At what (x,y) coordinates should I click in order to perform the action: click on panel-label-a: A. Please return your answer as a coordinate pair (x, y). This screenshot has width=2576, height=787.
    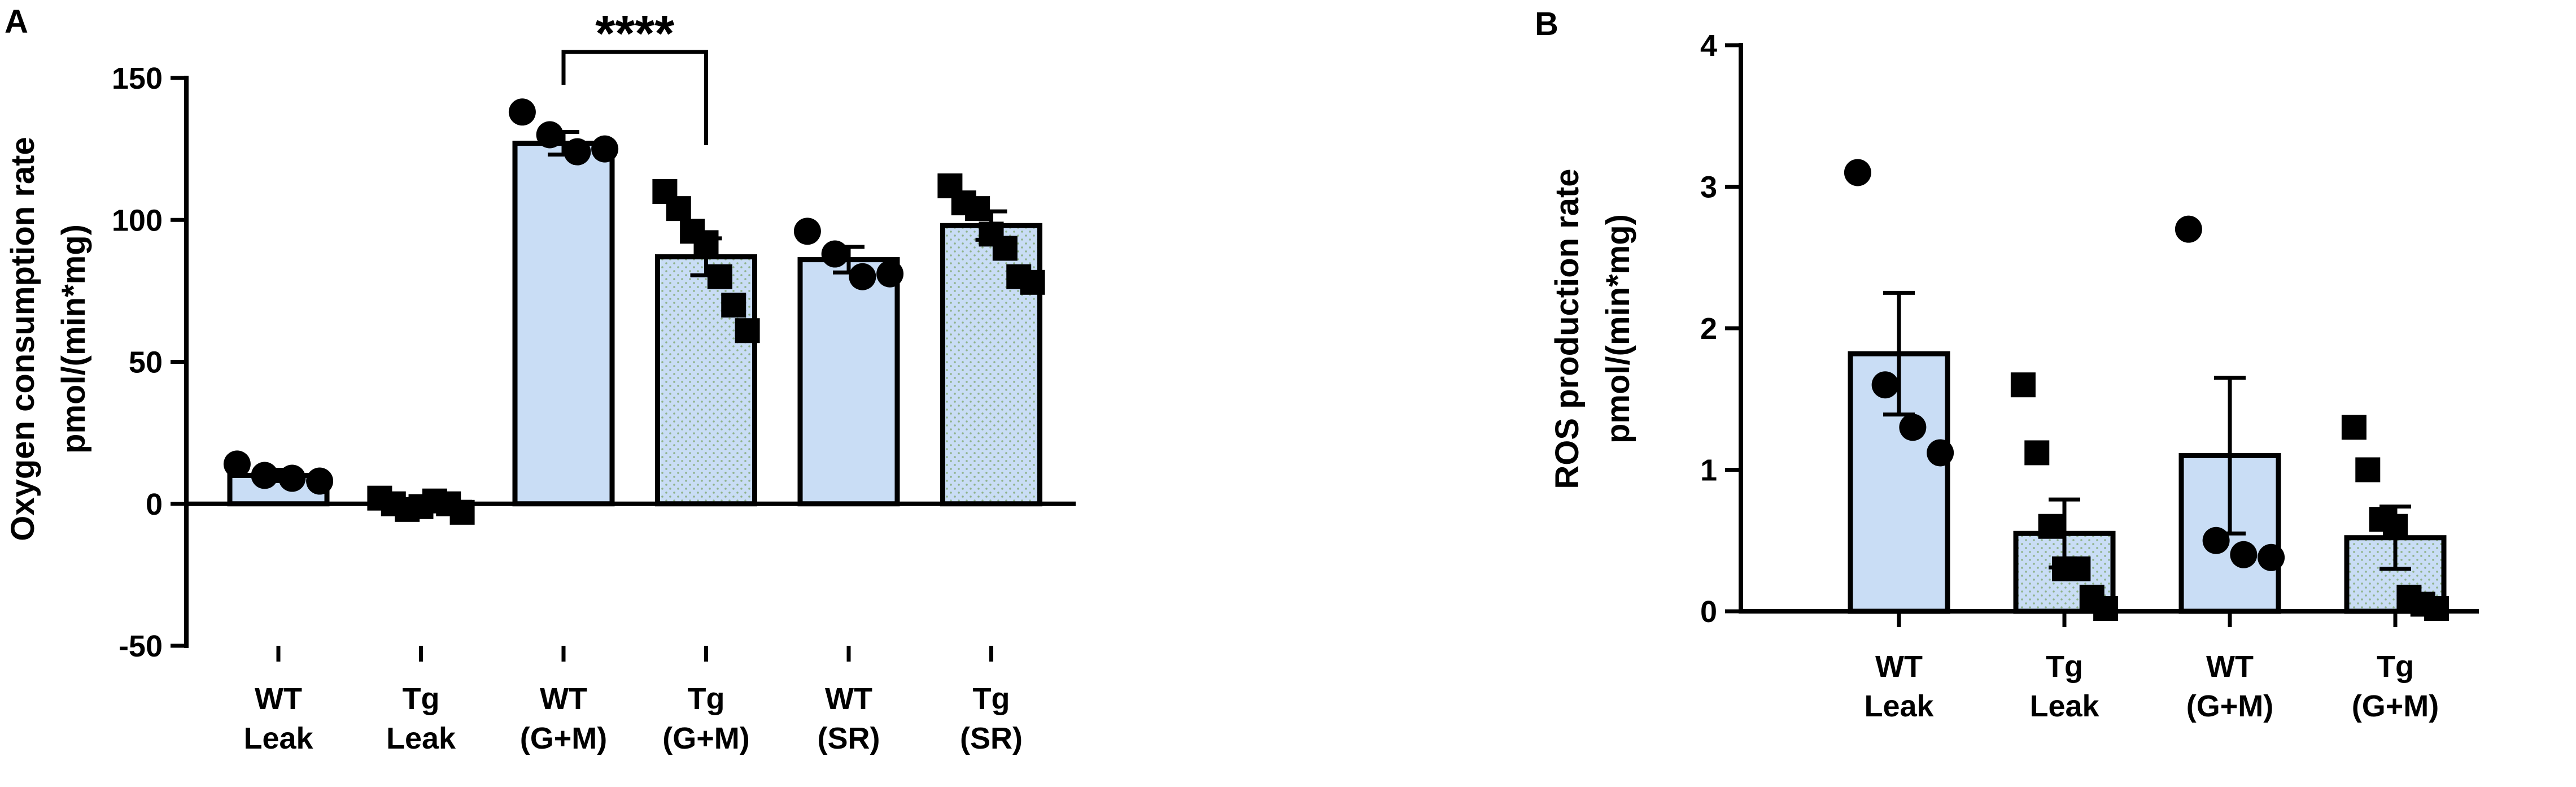
    Looking at the image, I should click on (16, 21).